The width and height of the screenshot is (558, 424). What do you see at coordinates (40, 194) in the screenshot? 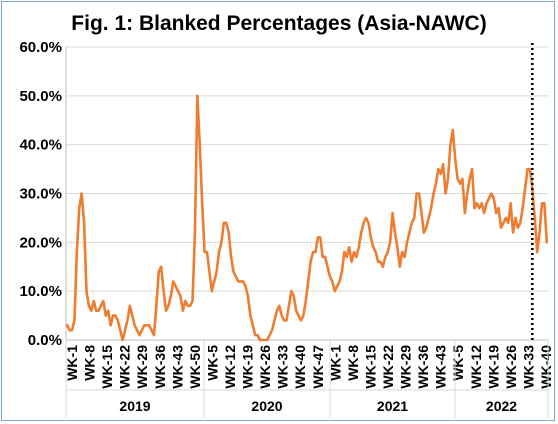
I see `y-tick-label: 30.0%` at bounding box center [40, 194].